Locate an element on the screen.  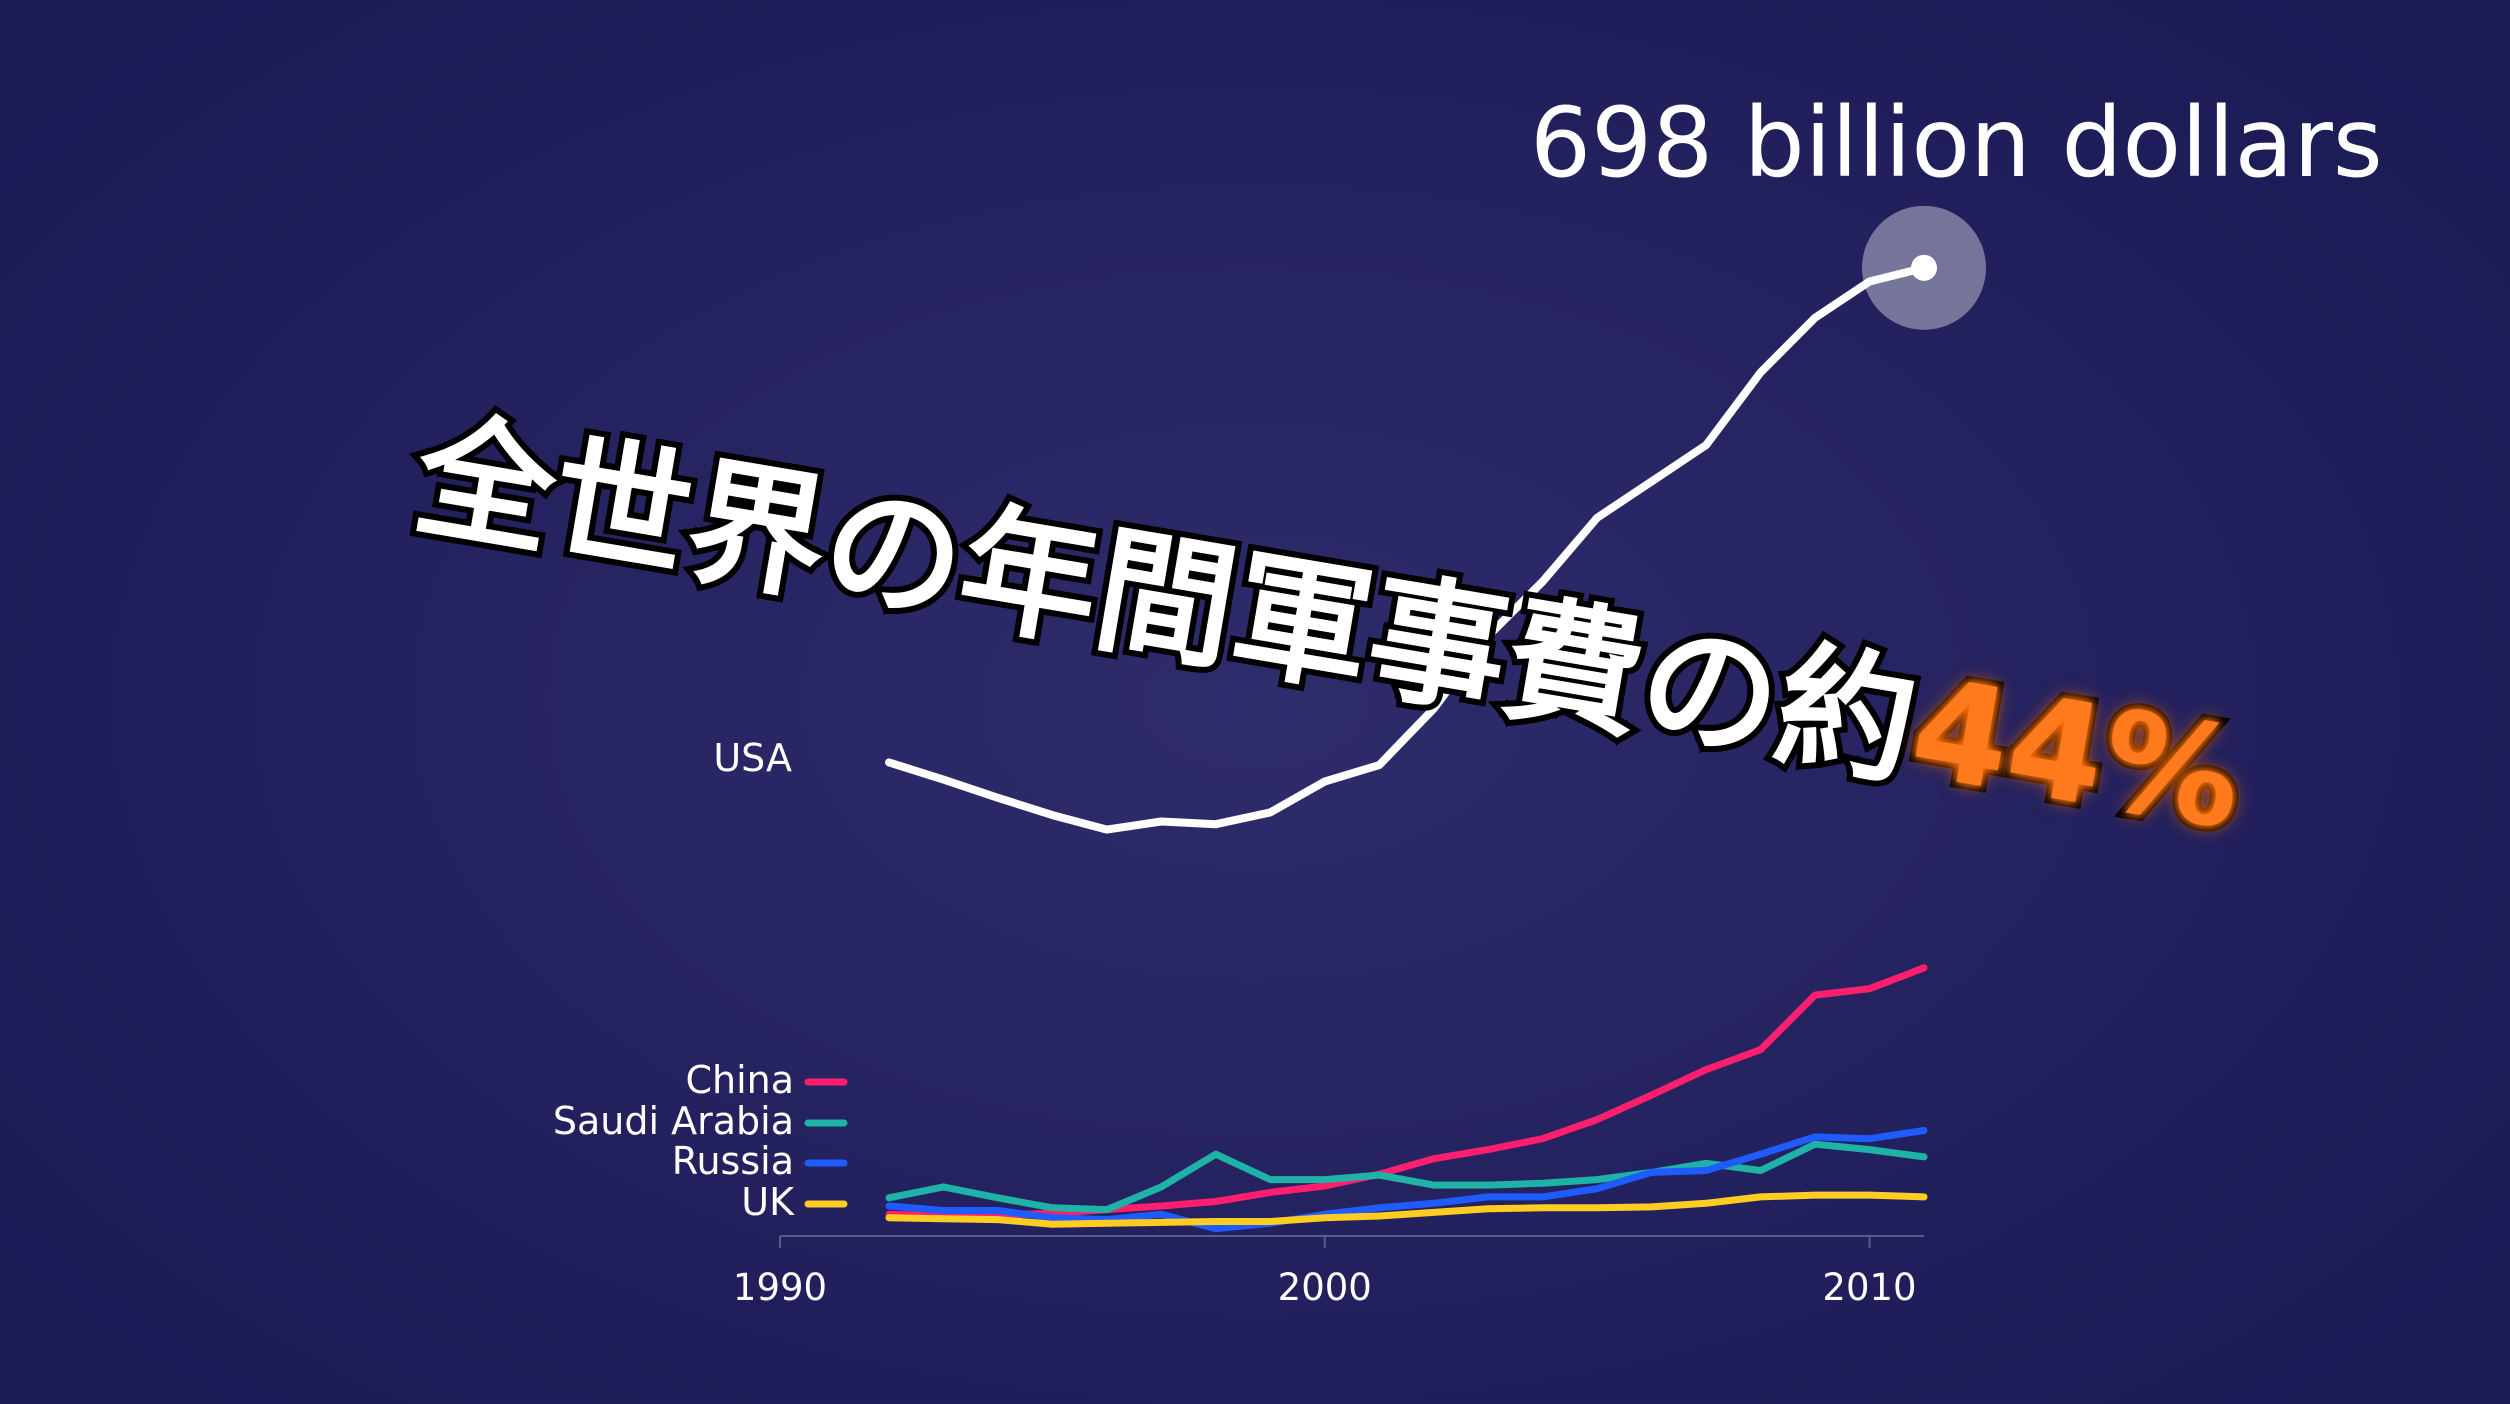
series-line-uk is located at coordinates (1406, 1209).